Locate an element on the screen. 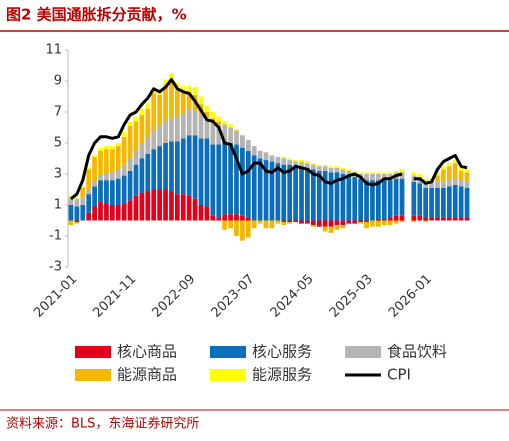 This screenshot has width=509, height=441. legend-label: 能源服务 is located at coordinates (282, 375).